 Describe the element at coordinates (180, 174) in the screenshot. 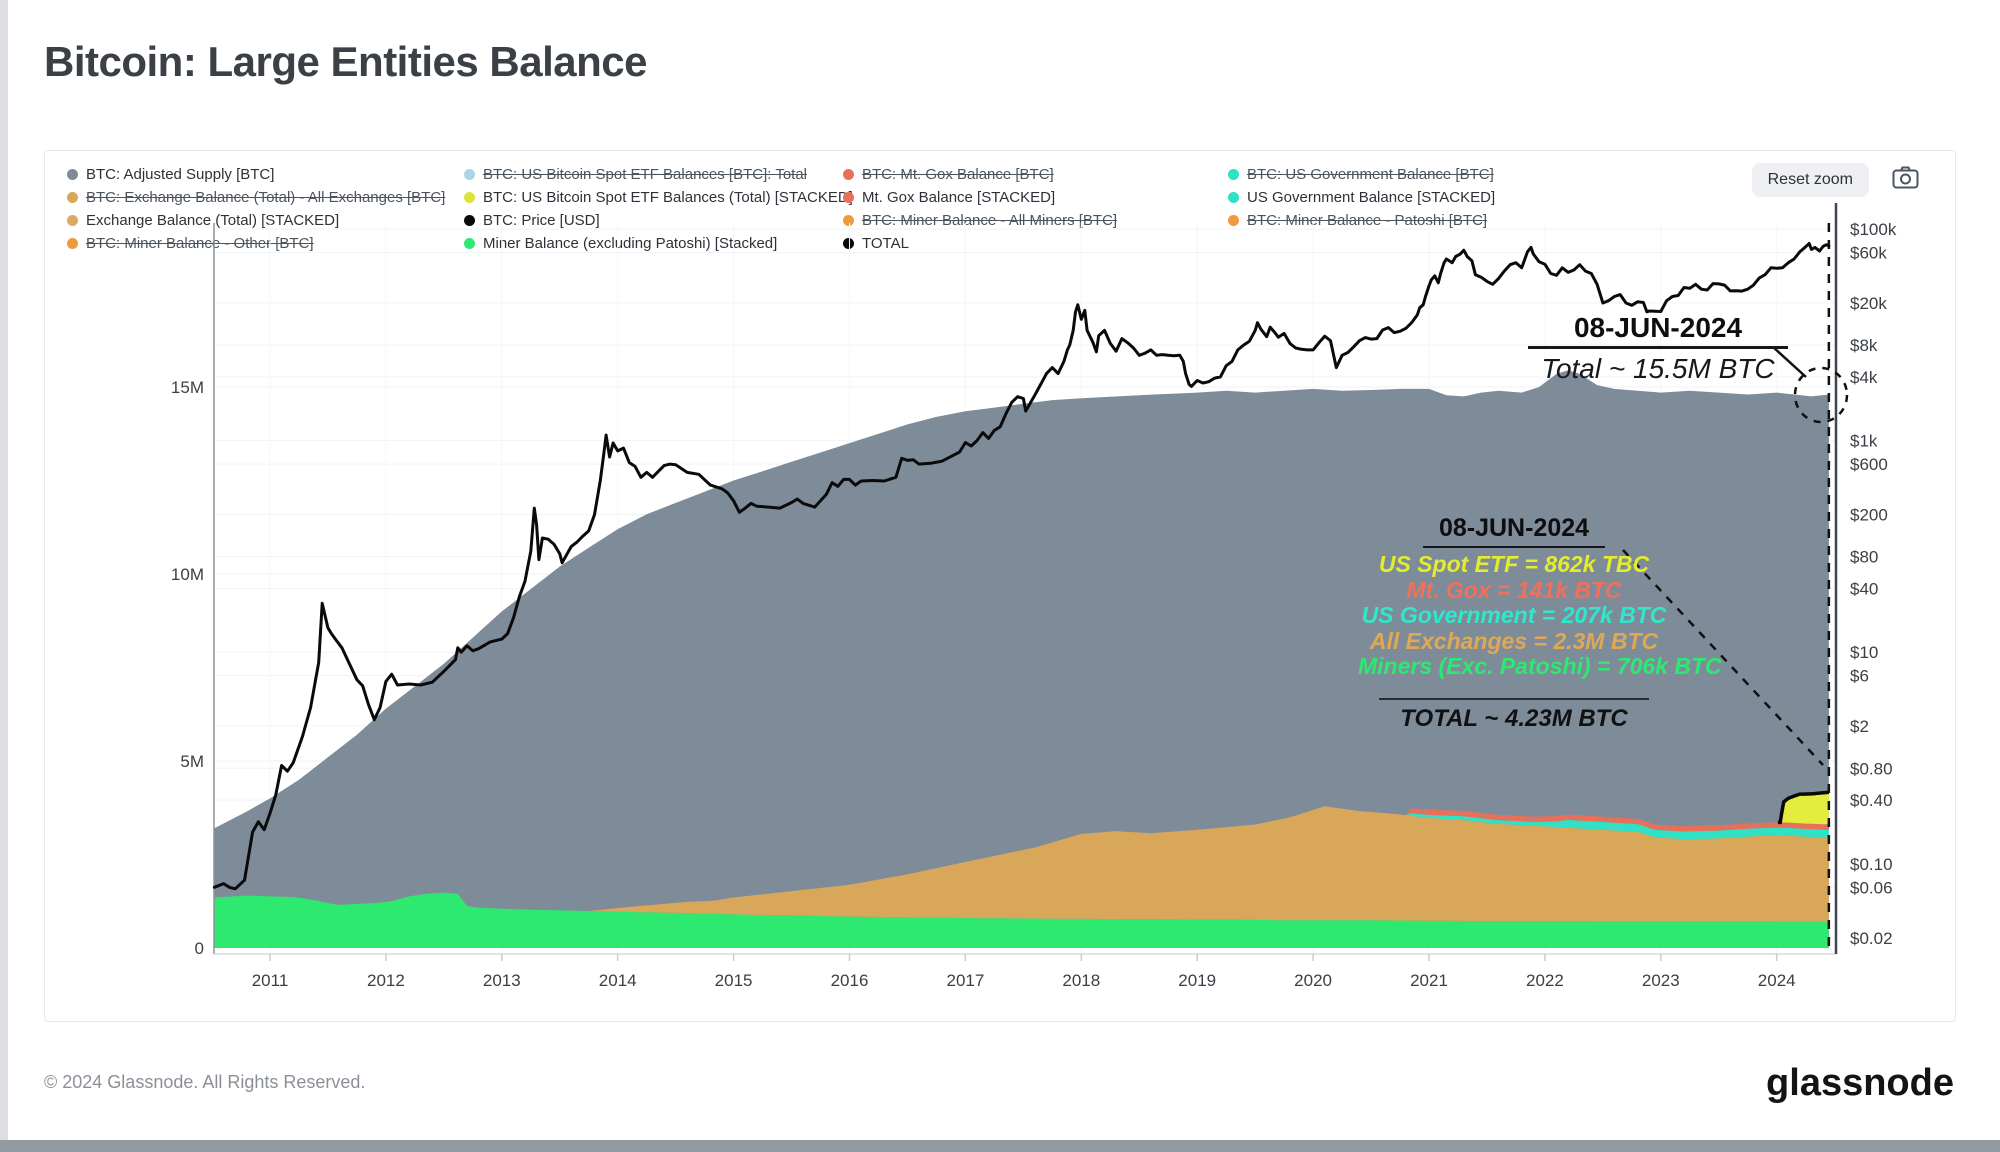

I see `legend-label: BTC: Adjusted Supply [BTC]` at that location.